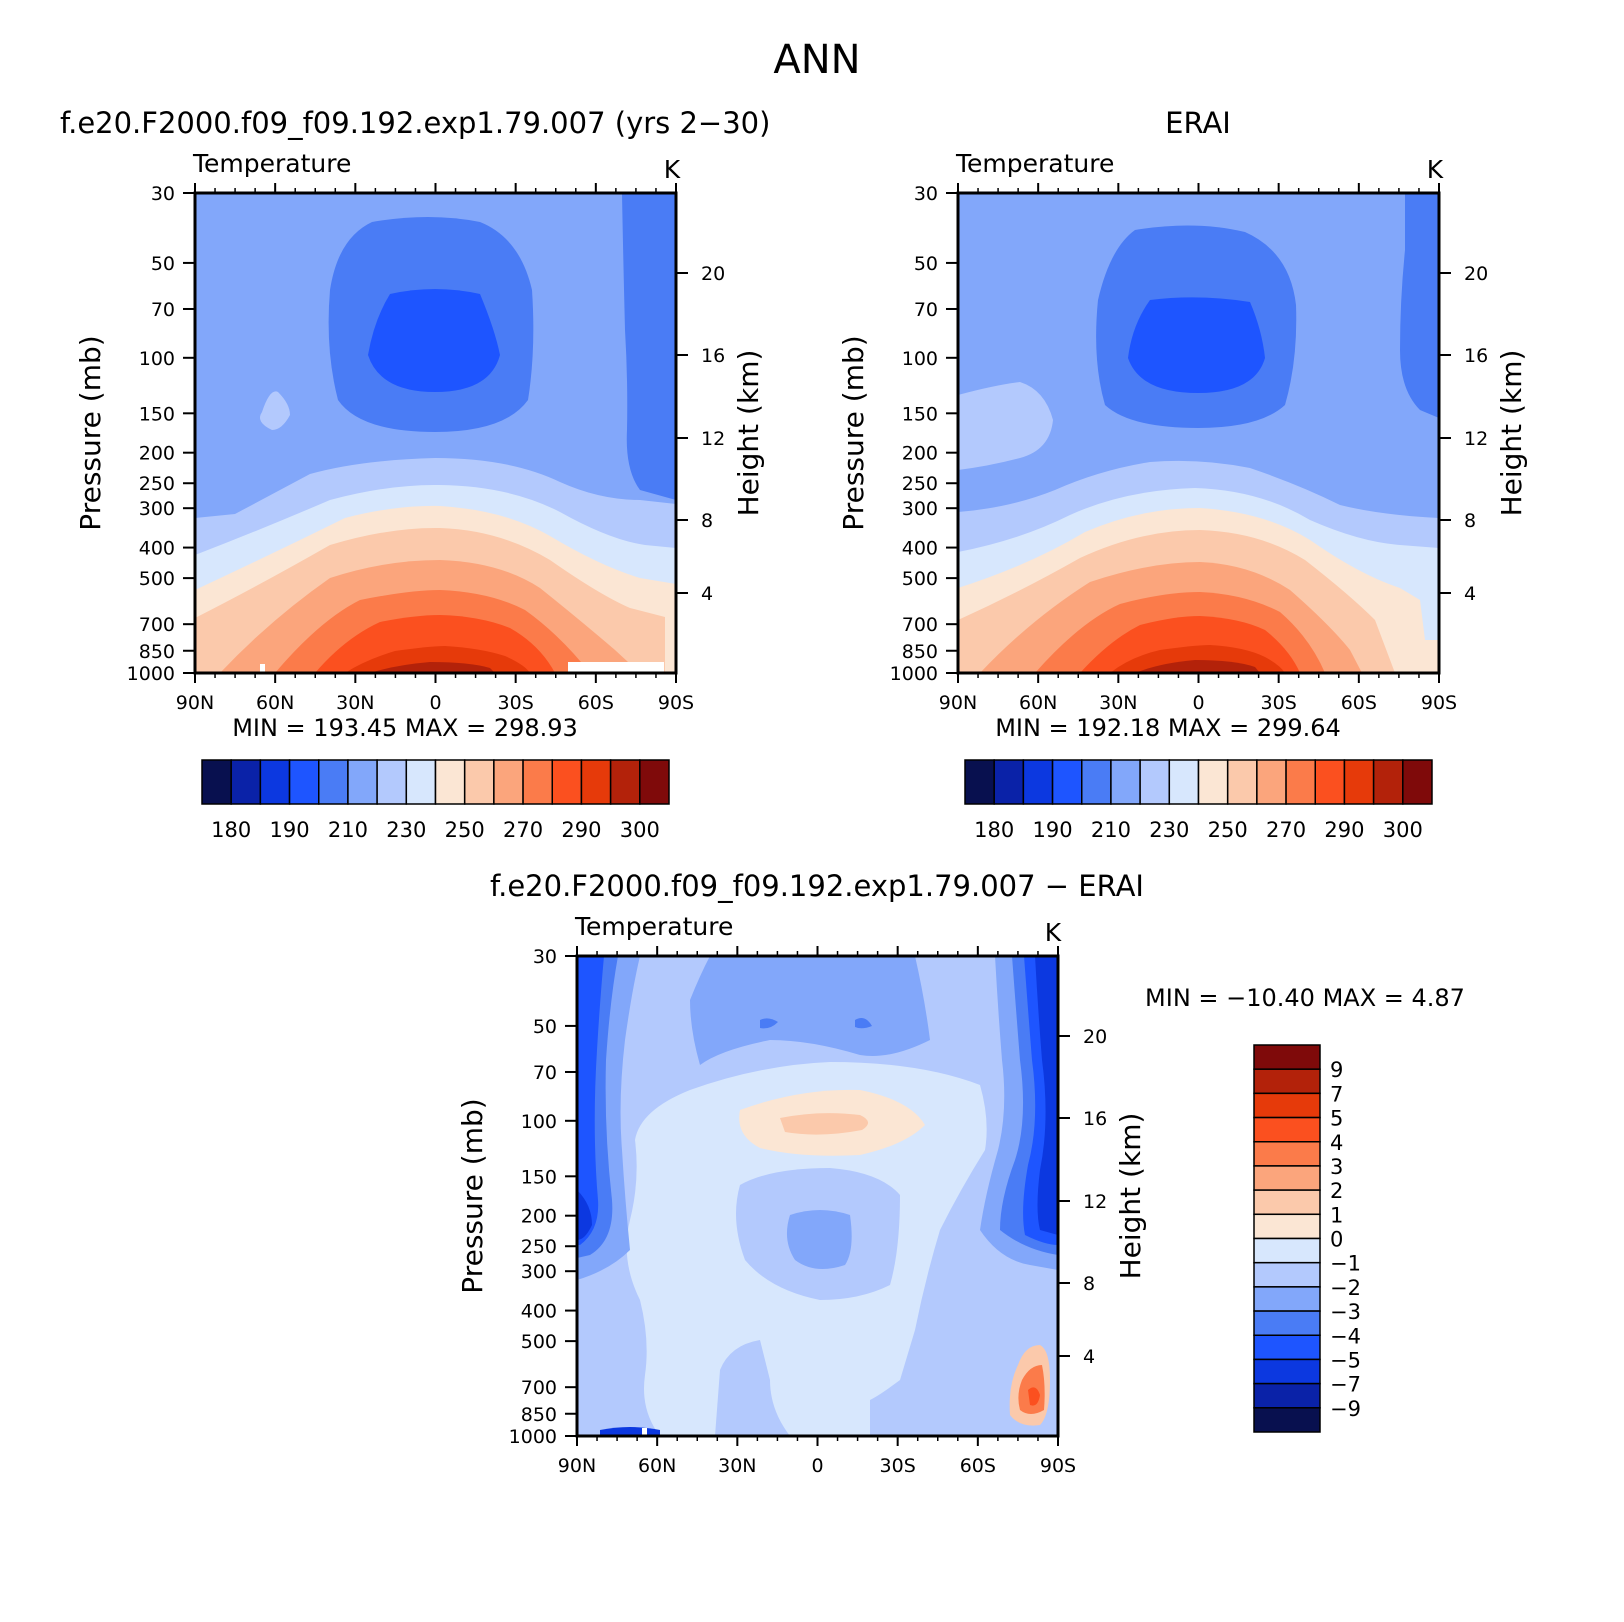 The image size is (1624, 1622). Describe the element at coordinates (157, 625) in the screenshot. I see `panel-model-y-tick-label: 700` at that location.